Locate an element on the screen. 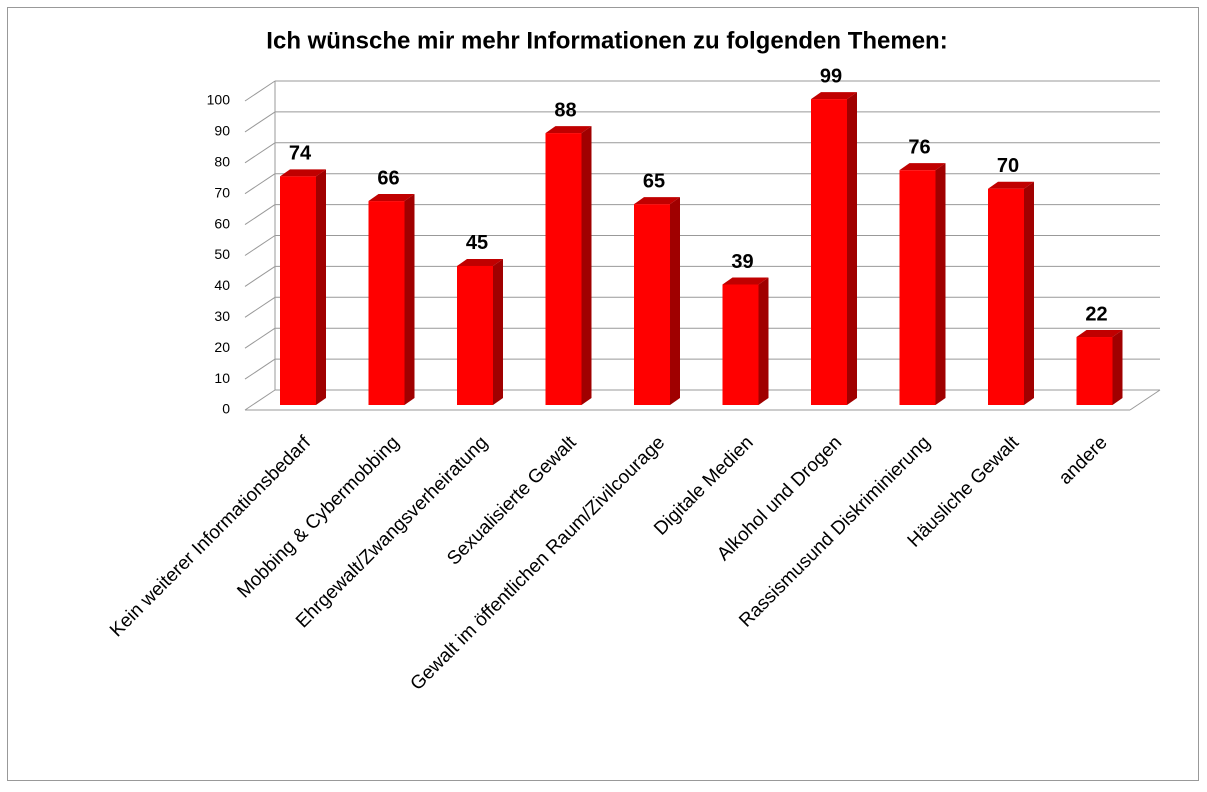 The image size is (1207, 792). value-label: 66 is located at coordinates (388, 178).